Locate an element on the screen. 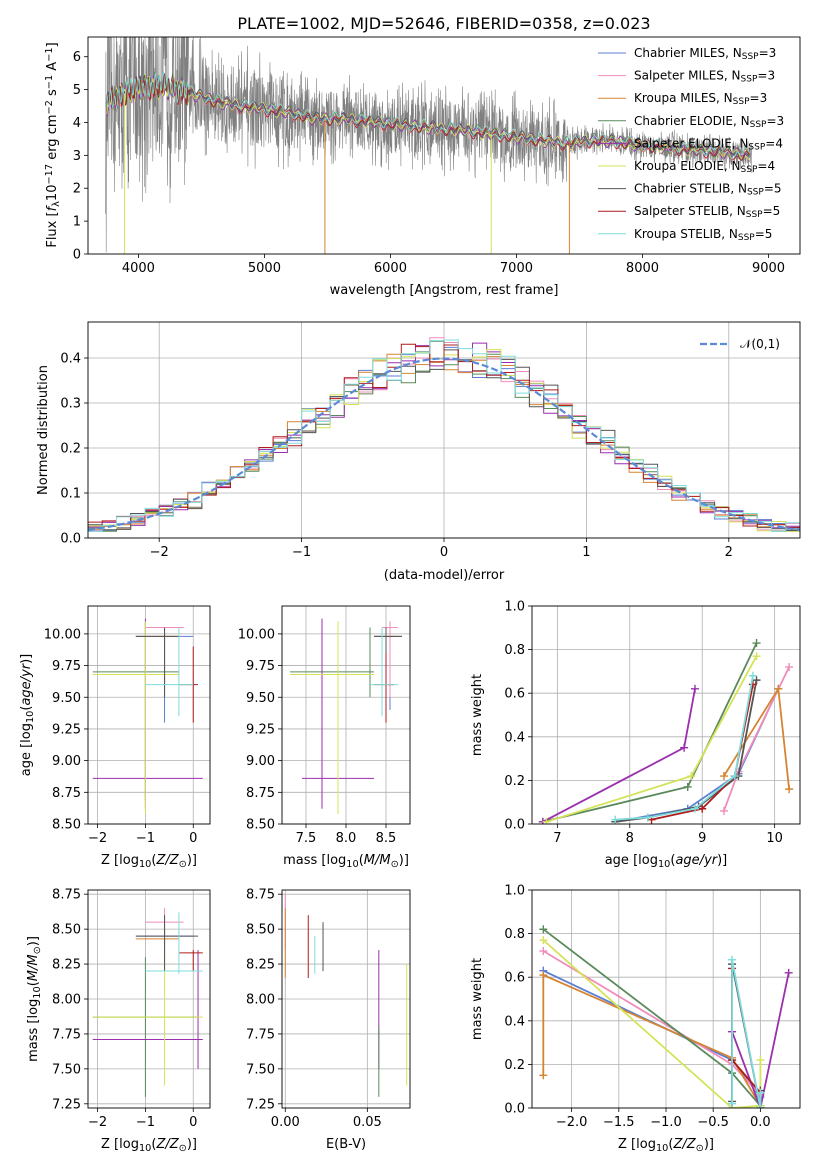 Image resolution: width=819 pixels, height=1170 pixels. axes-mass_vs_ebv: 0.00 0.05 7.25 7.50 7.75 8.00 8.25 8.50 8.75 is located at coordinates (328, 1009).